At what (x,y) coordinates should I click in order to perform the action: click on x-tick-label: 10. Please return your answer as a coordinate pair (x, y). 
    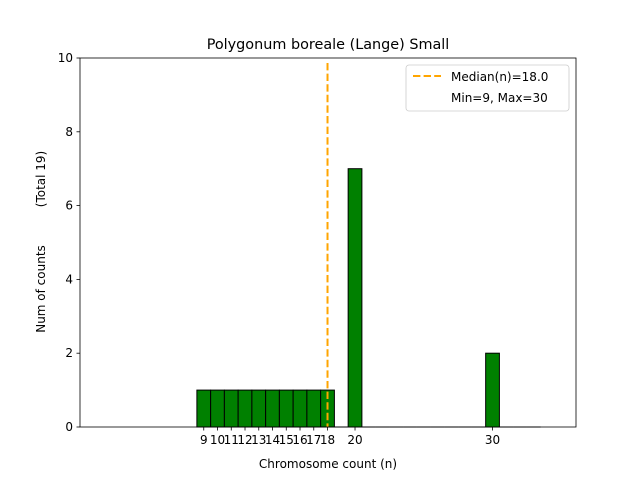
    Looking at the image, I should click on (217, 440).